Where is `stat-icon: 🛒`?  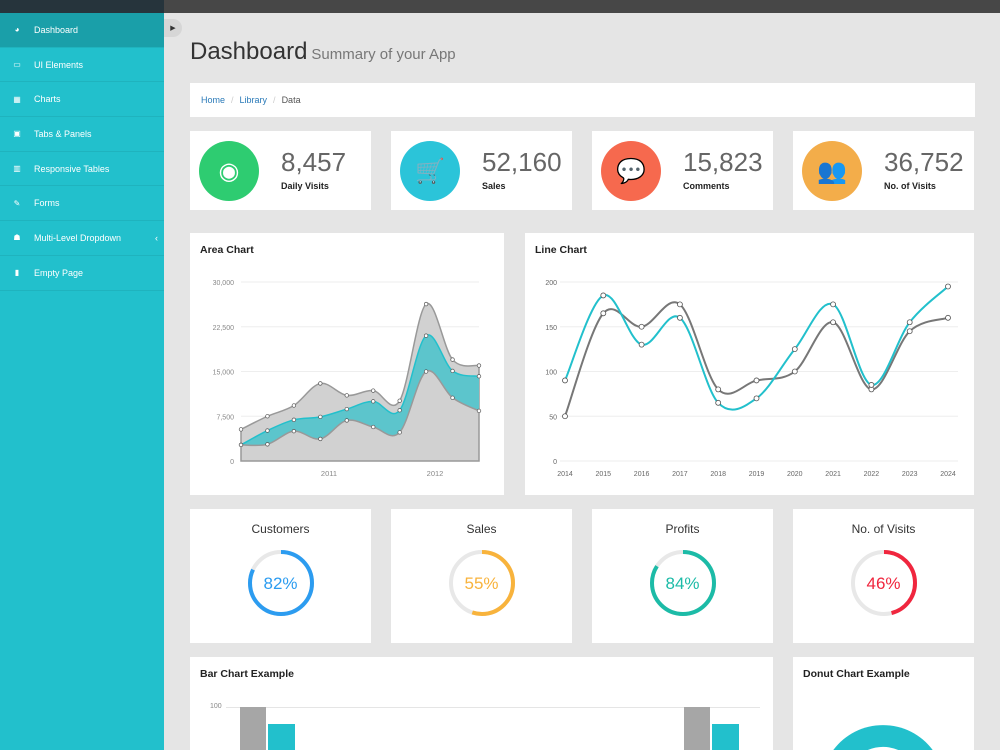 stat-icon: 🛒 is located at coordinates (430, 171).